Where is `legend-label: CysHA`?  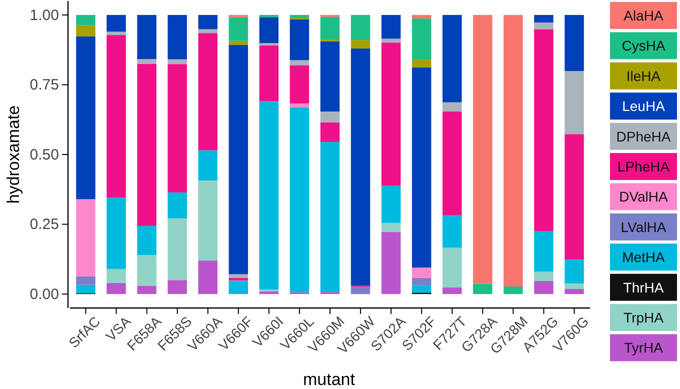
legend-label: CysHA is located at coordinates (644, 46).